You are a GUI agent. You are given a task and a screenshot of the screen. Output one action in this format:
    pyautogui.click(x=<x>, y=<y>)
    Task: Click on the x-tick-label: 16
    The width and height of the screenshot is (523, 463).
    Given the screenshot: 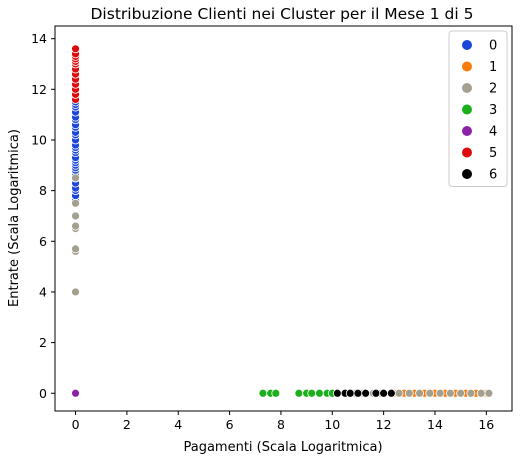 What is the action you would take?
    pyautogui.click(x=486, y=424)
    